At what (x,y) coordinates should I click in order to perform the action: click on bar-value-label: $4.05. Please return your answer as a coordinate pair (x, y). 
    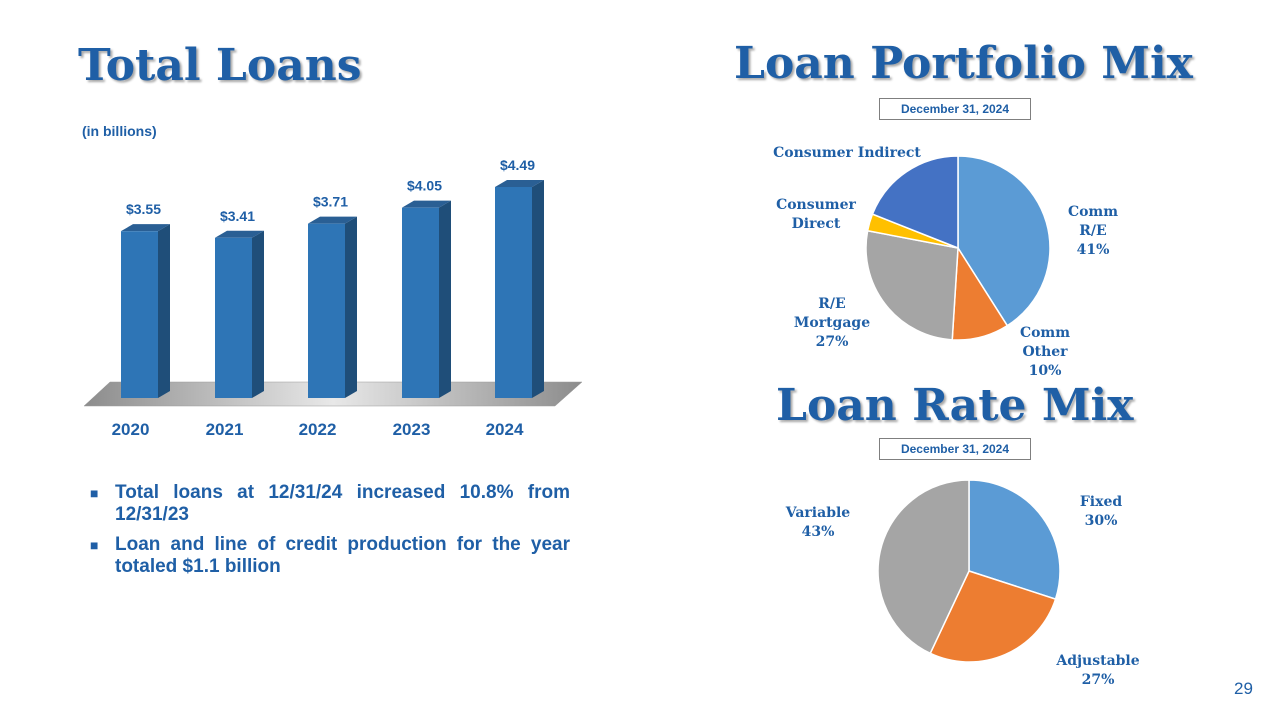
    Looking at the image, I should click on (424, 186).